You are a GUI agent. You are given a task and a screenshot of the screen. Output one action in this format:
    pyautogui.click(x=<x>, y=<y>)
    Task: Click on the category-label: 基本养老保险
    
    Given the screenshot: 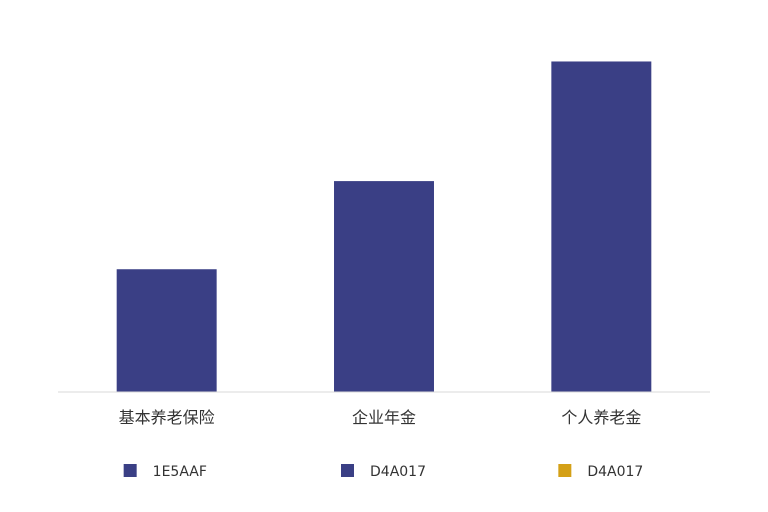 What is the action you would take?
    pyautogui.click(x=167, y=417)
    